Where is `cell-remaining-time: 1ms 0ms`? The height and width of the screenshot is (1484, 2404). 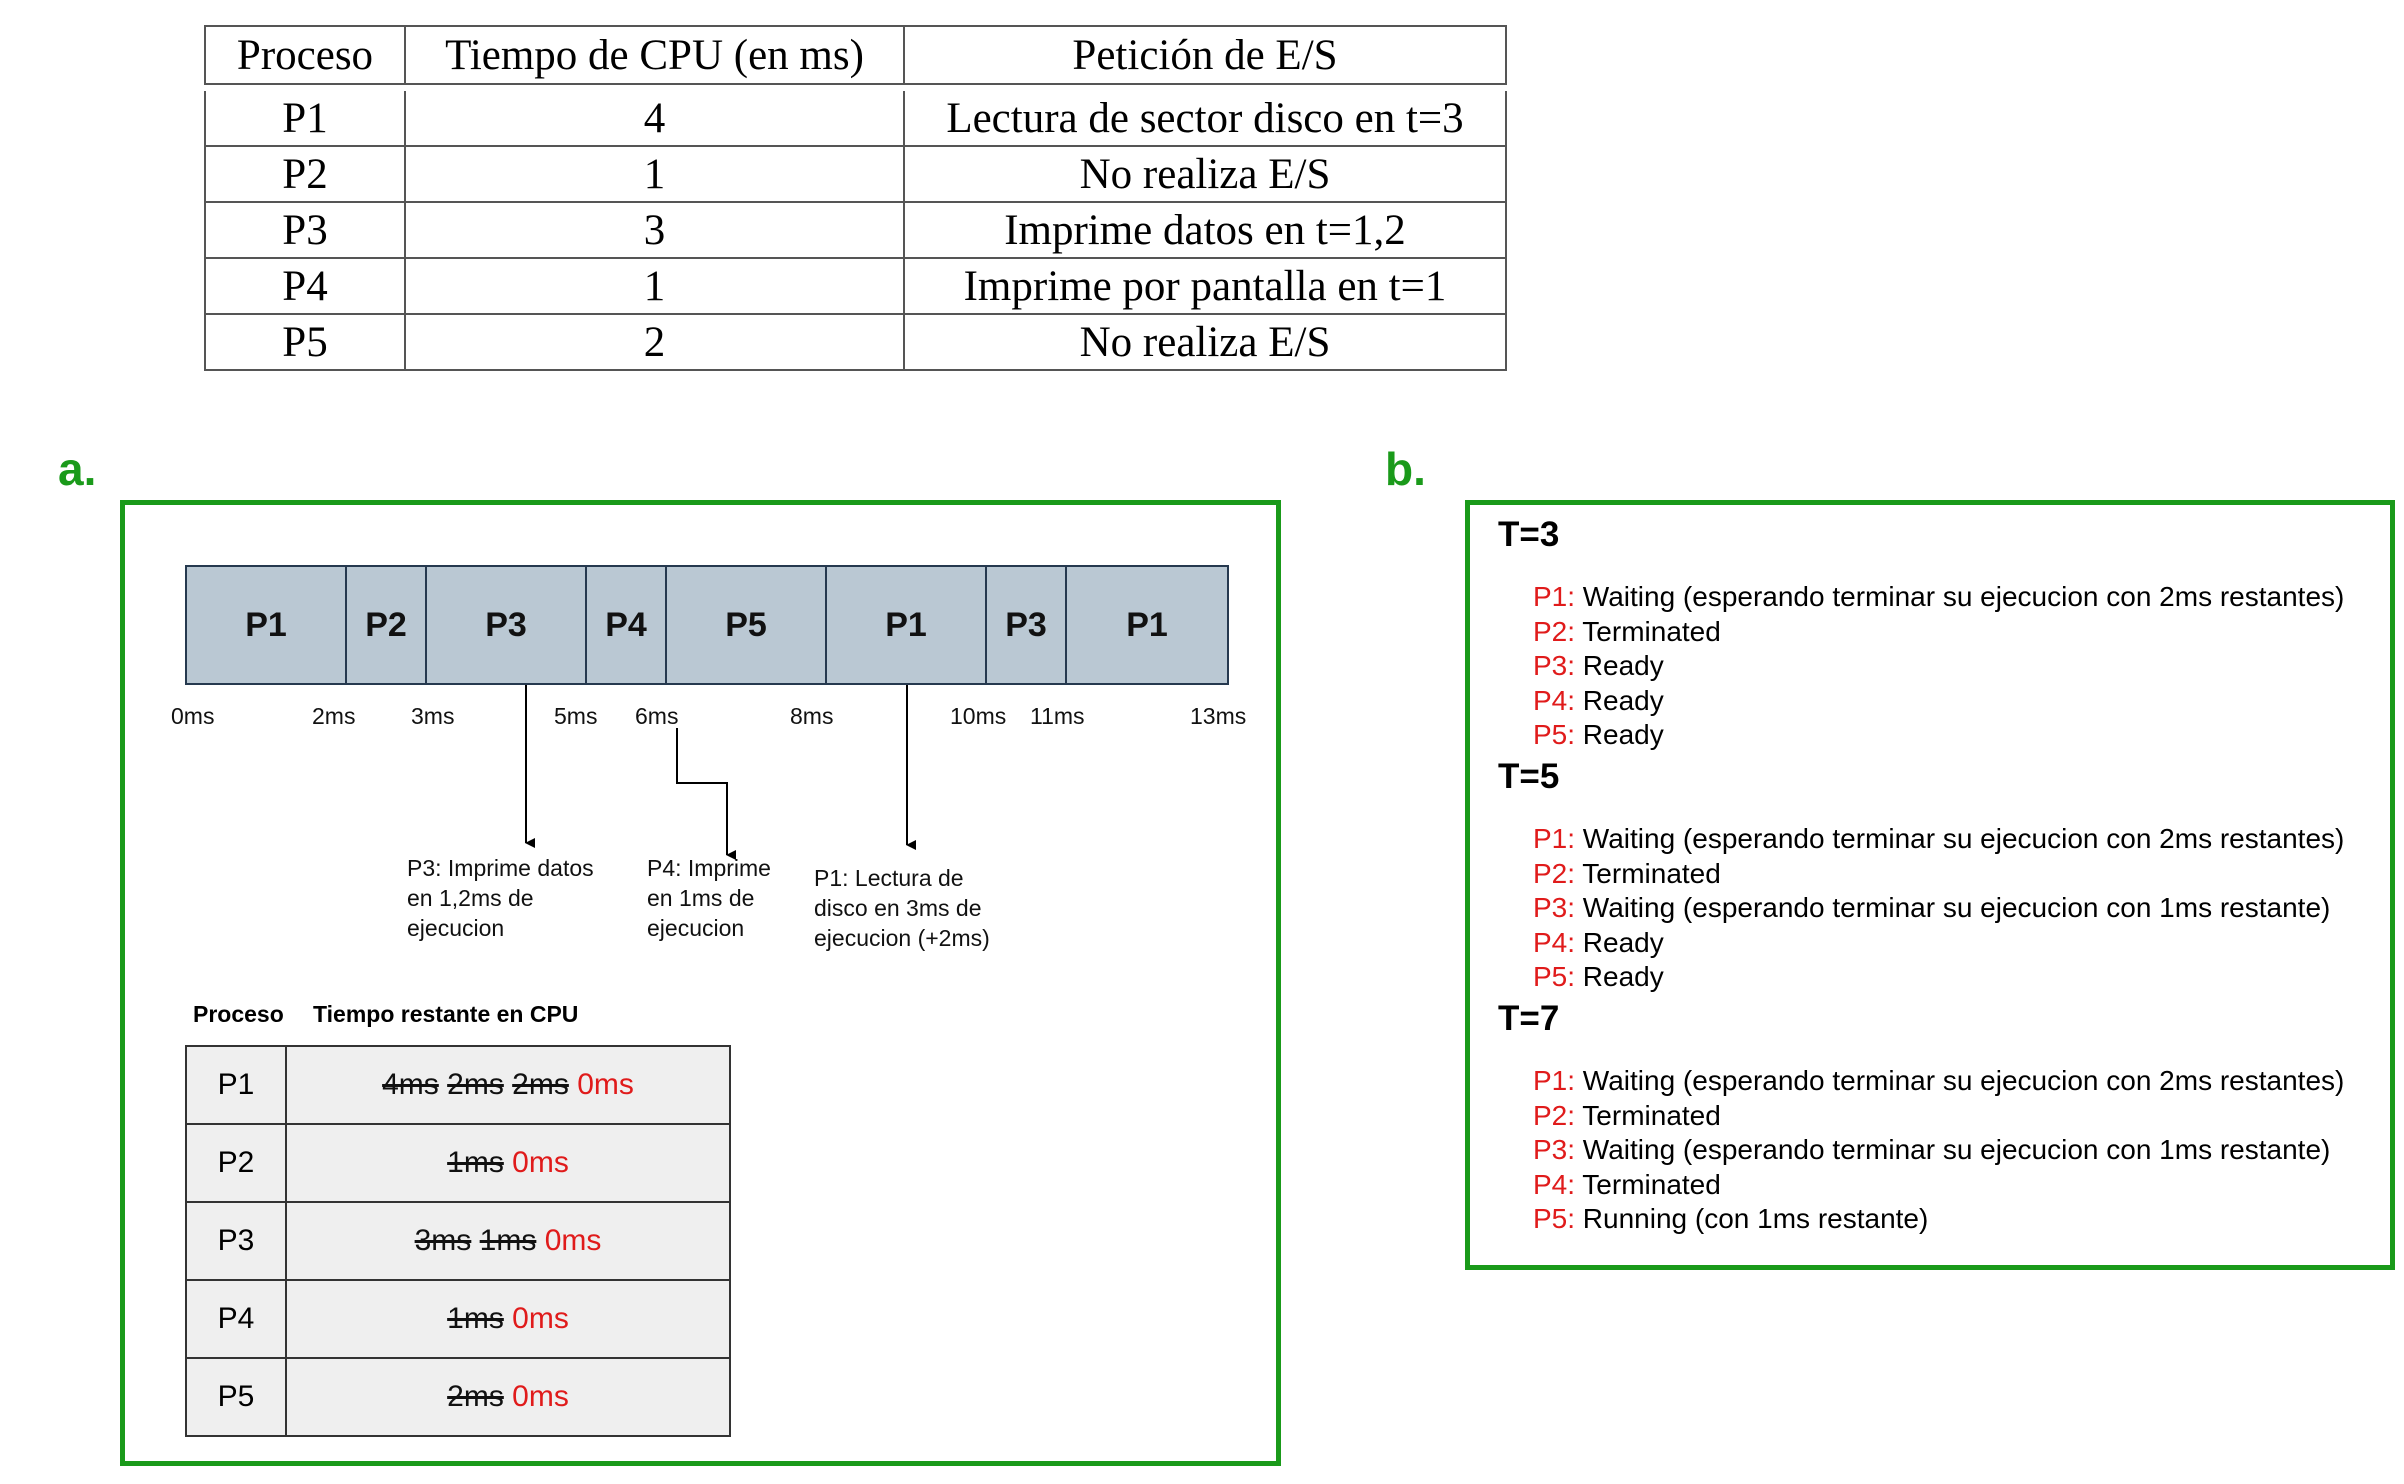 cell-remaining-time: 1ms 0ms is located at coordinates (508, 1163).